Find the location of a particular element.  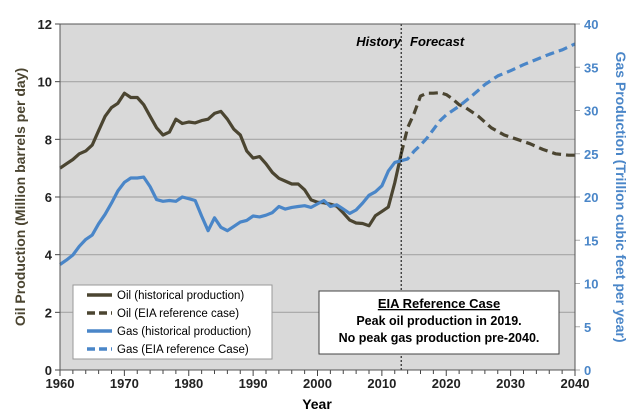

y-tick-label: 4 is located at coordinates (49, 255).